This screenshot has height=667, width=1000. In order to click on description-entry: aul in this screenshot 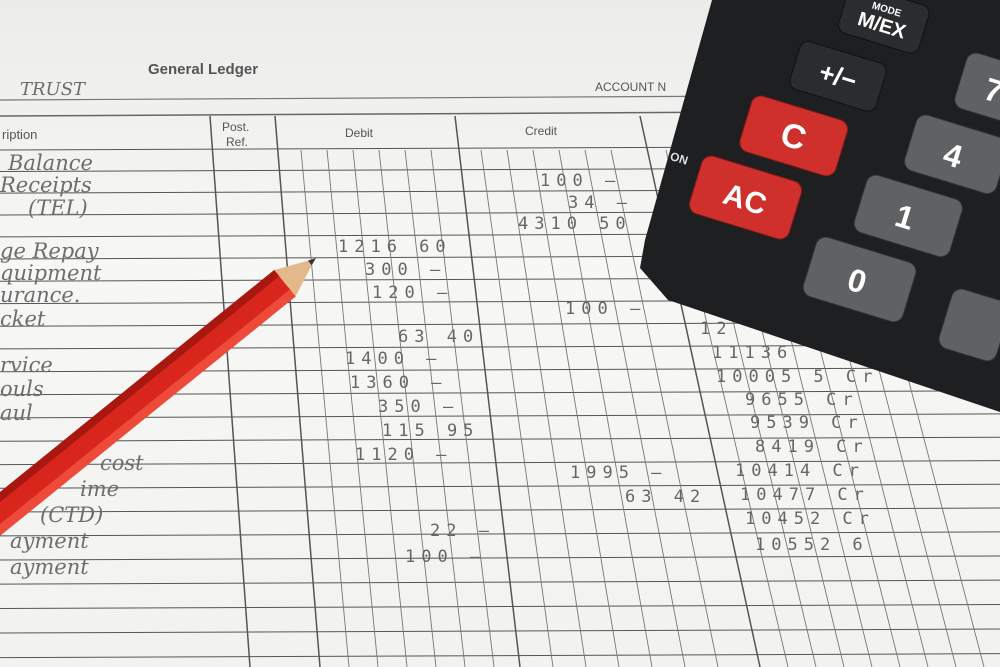, I will do `click(16, 413)`.